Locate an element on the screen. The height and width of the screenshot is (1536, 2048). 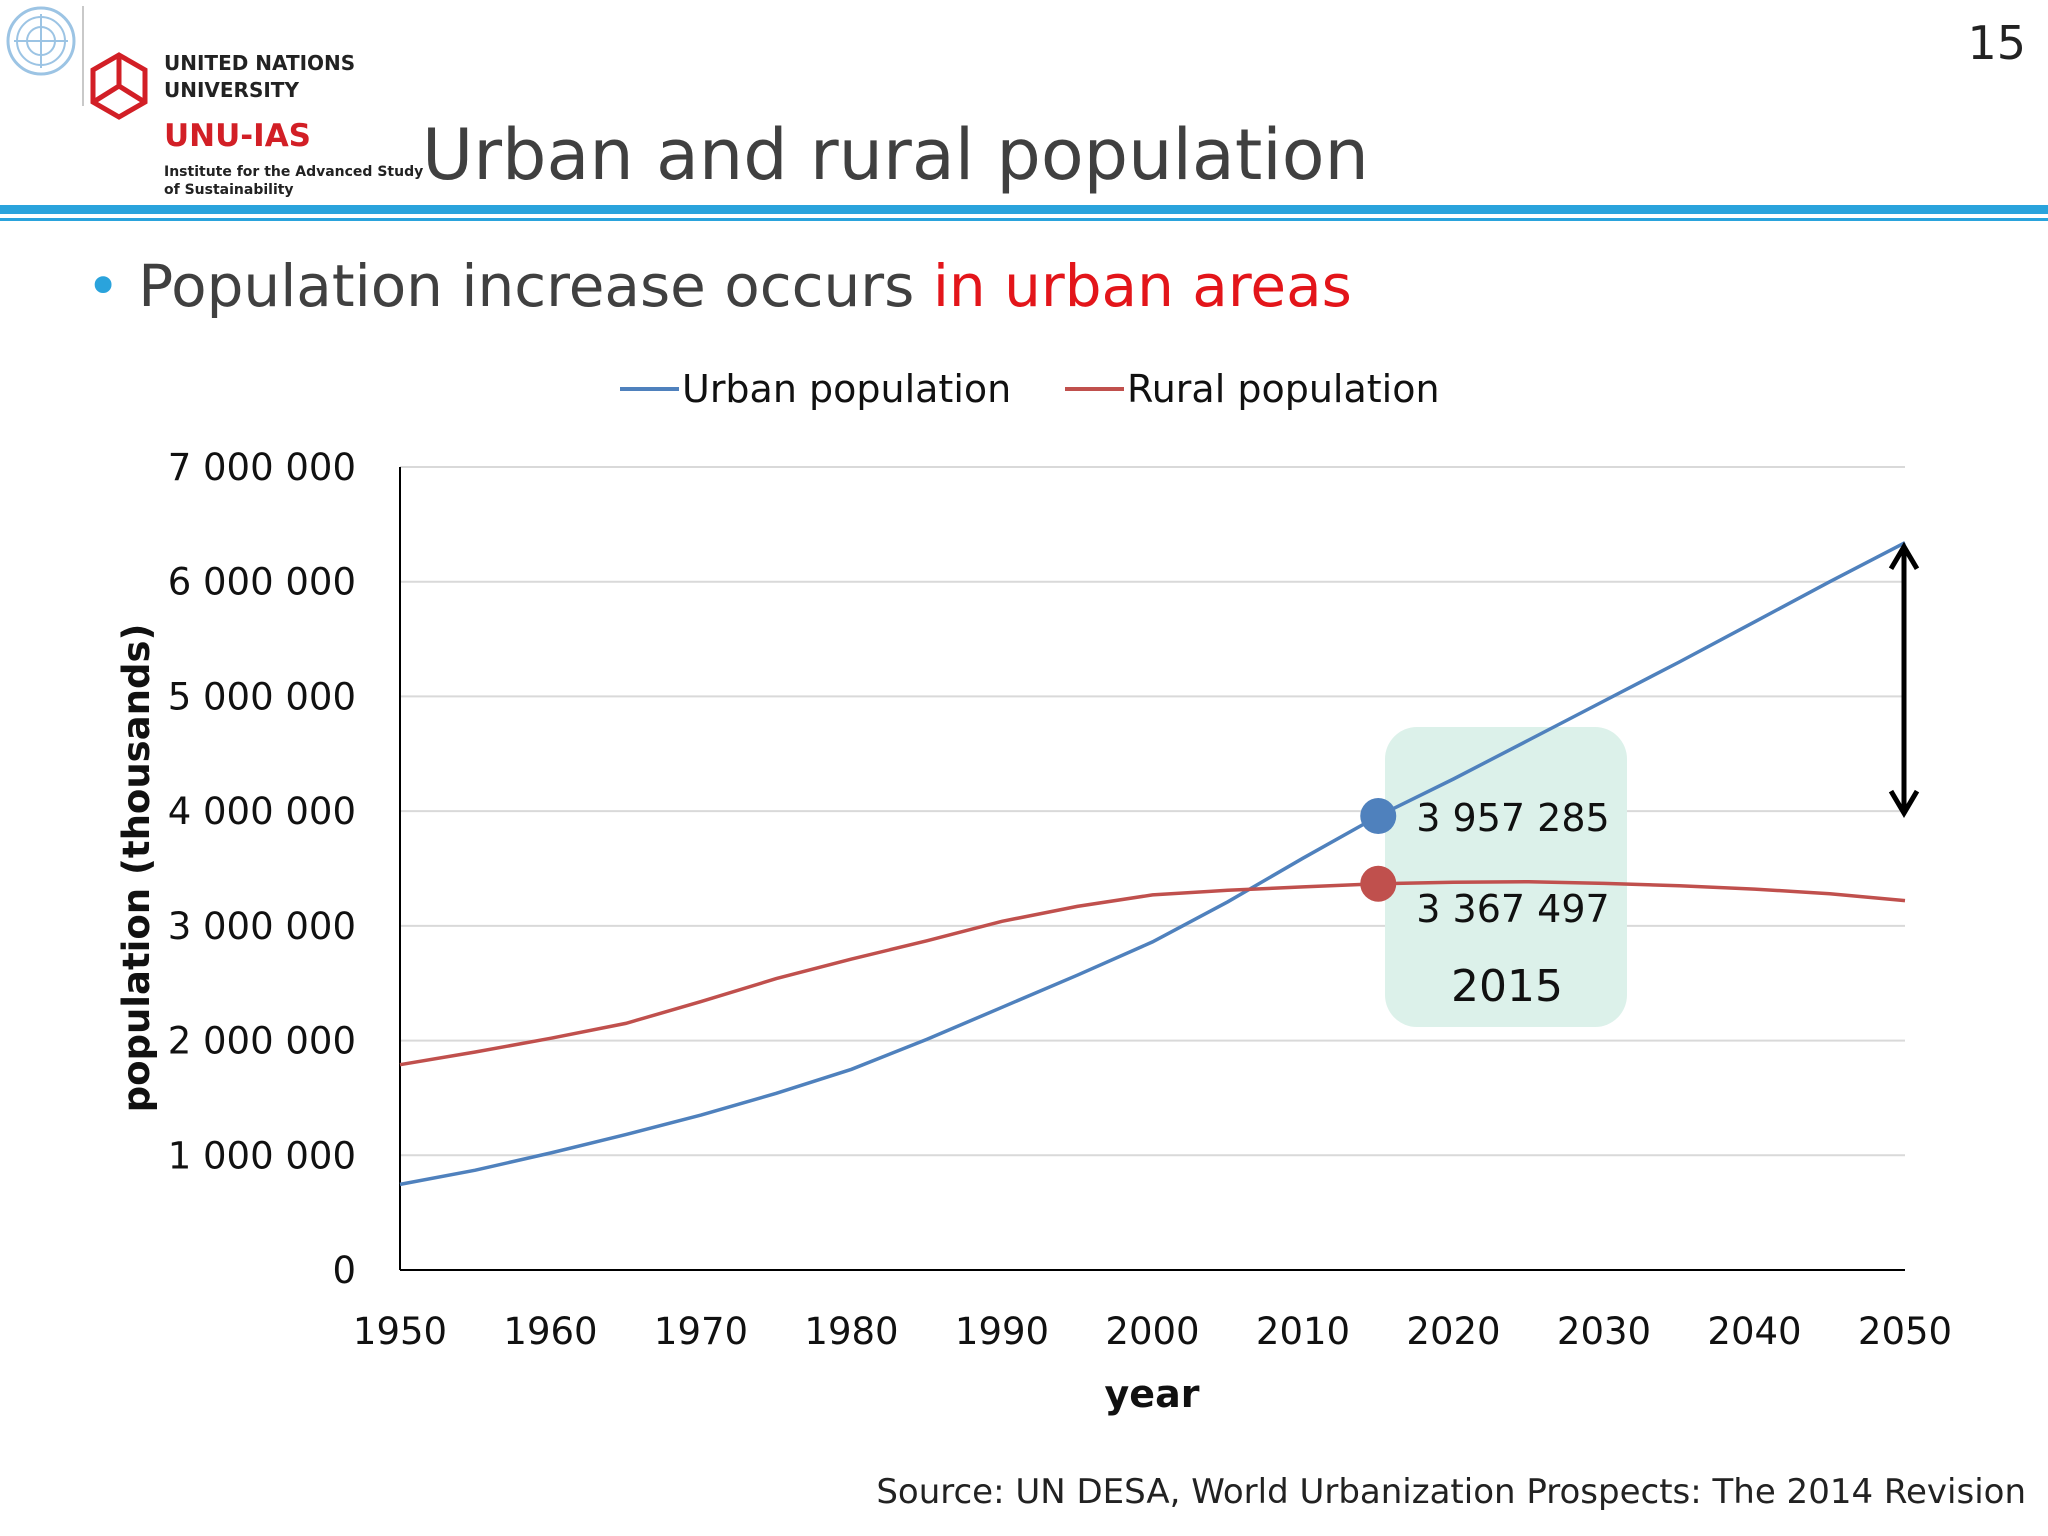
x-tick-label: 1970 is located at coordinates (701, 1331).